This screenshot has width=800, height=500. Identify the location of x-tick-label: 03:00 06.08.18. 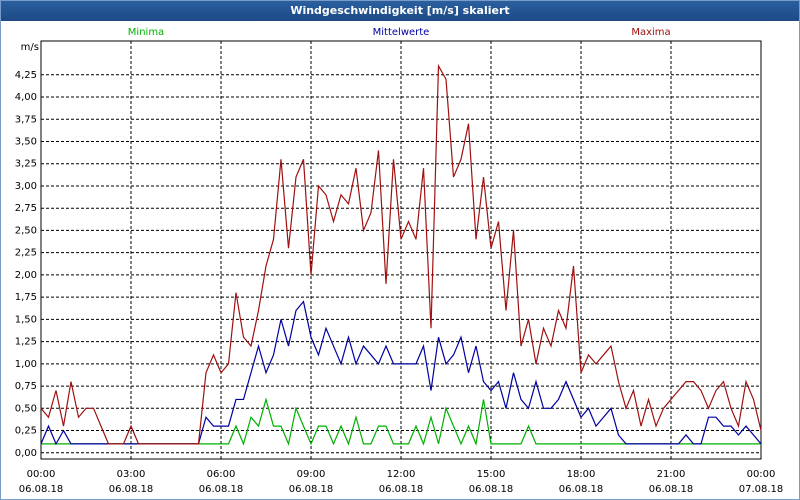
(131, 482).